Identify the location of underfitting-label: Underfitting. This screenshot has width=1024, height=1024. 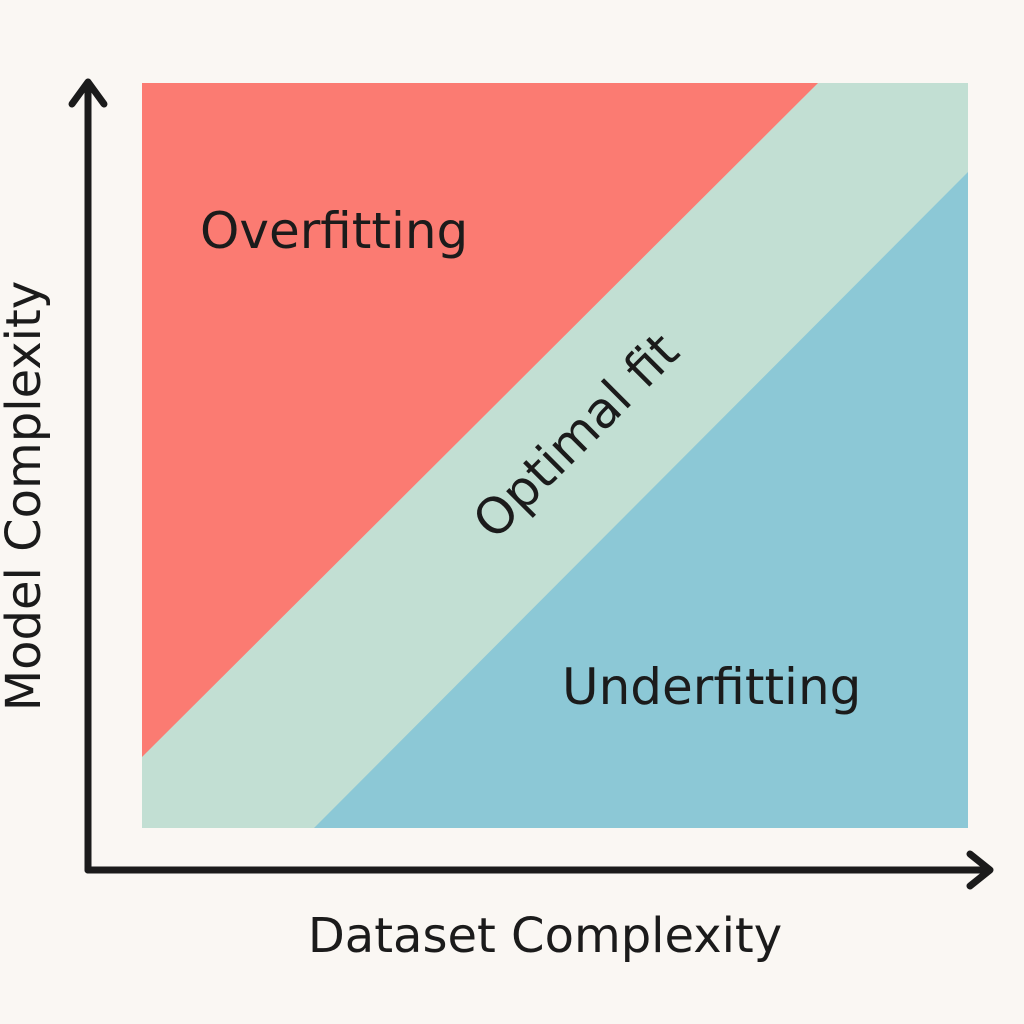
(711, 687).